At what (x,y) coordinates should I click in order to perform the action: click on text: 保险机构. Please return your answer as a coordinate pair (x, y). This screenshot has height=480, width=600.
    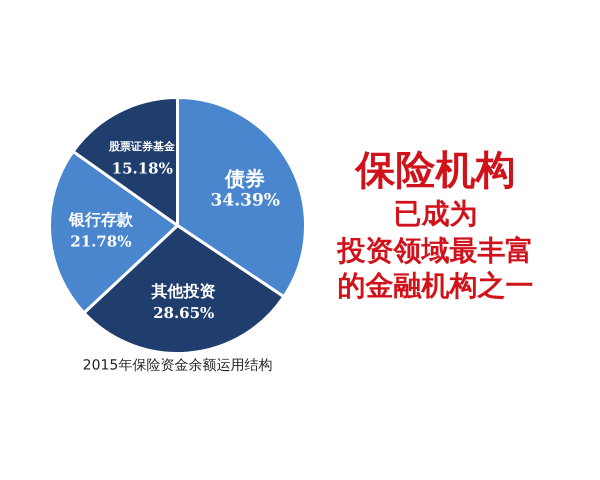
    Looking at the image, I should click on (435, 171).